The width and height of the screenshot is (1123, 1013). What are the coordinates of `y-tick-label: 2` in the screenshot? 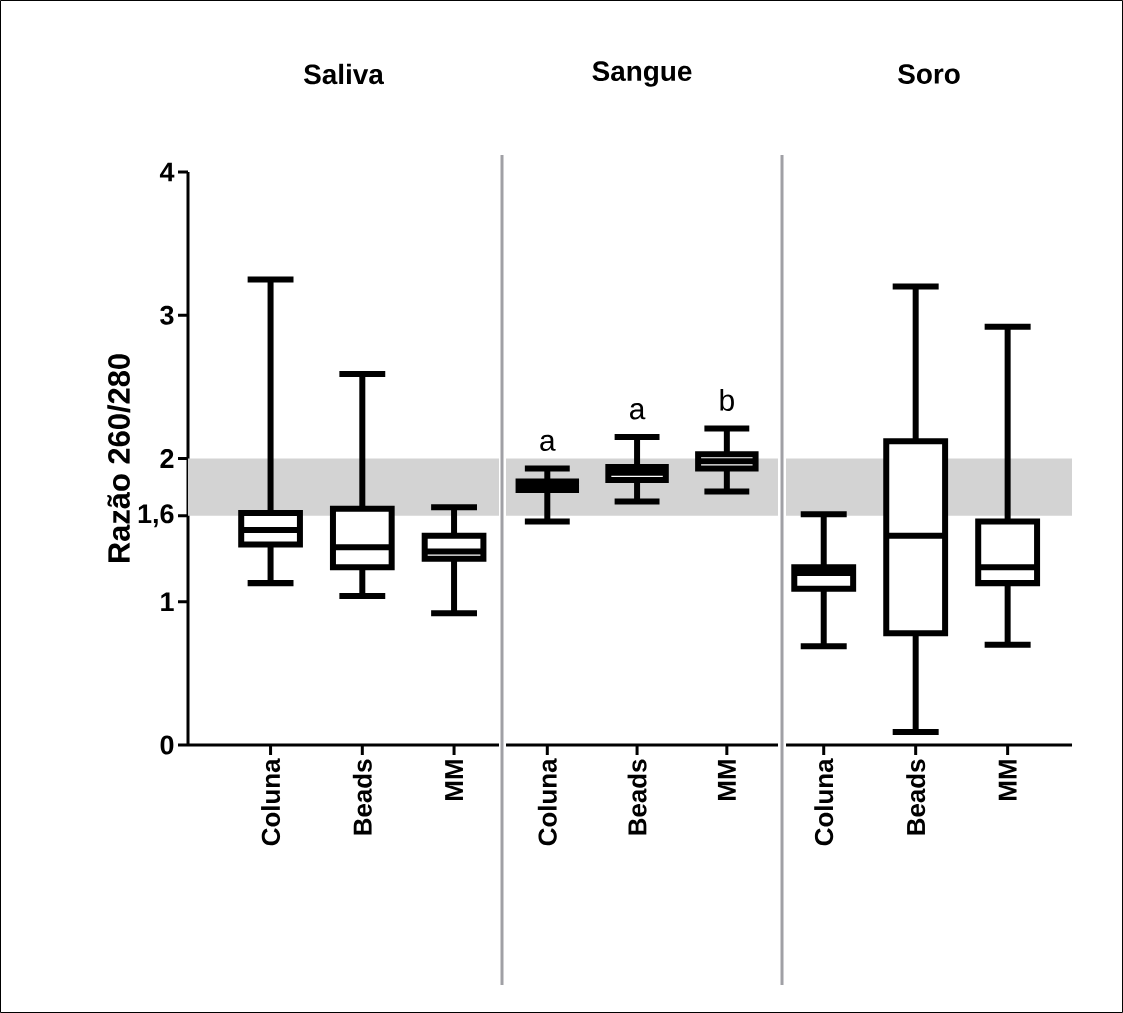 It's located at (167, 458).